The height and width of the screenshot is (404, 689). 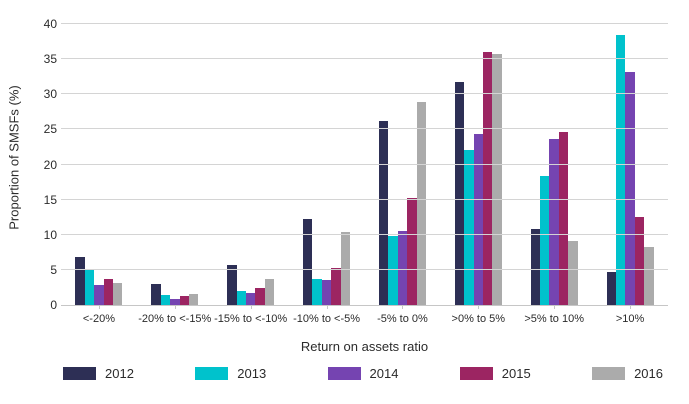 I want to click on y-tick-label-35: 35, so click(x=50, y=59).